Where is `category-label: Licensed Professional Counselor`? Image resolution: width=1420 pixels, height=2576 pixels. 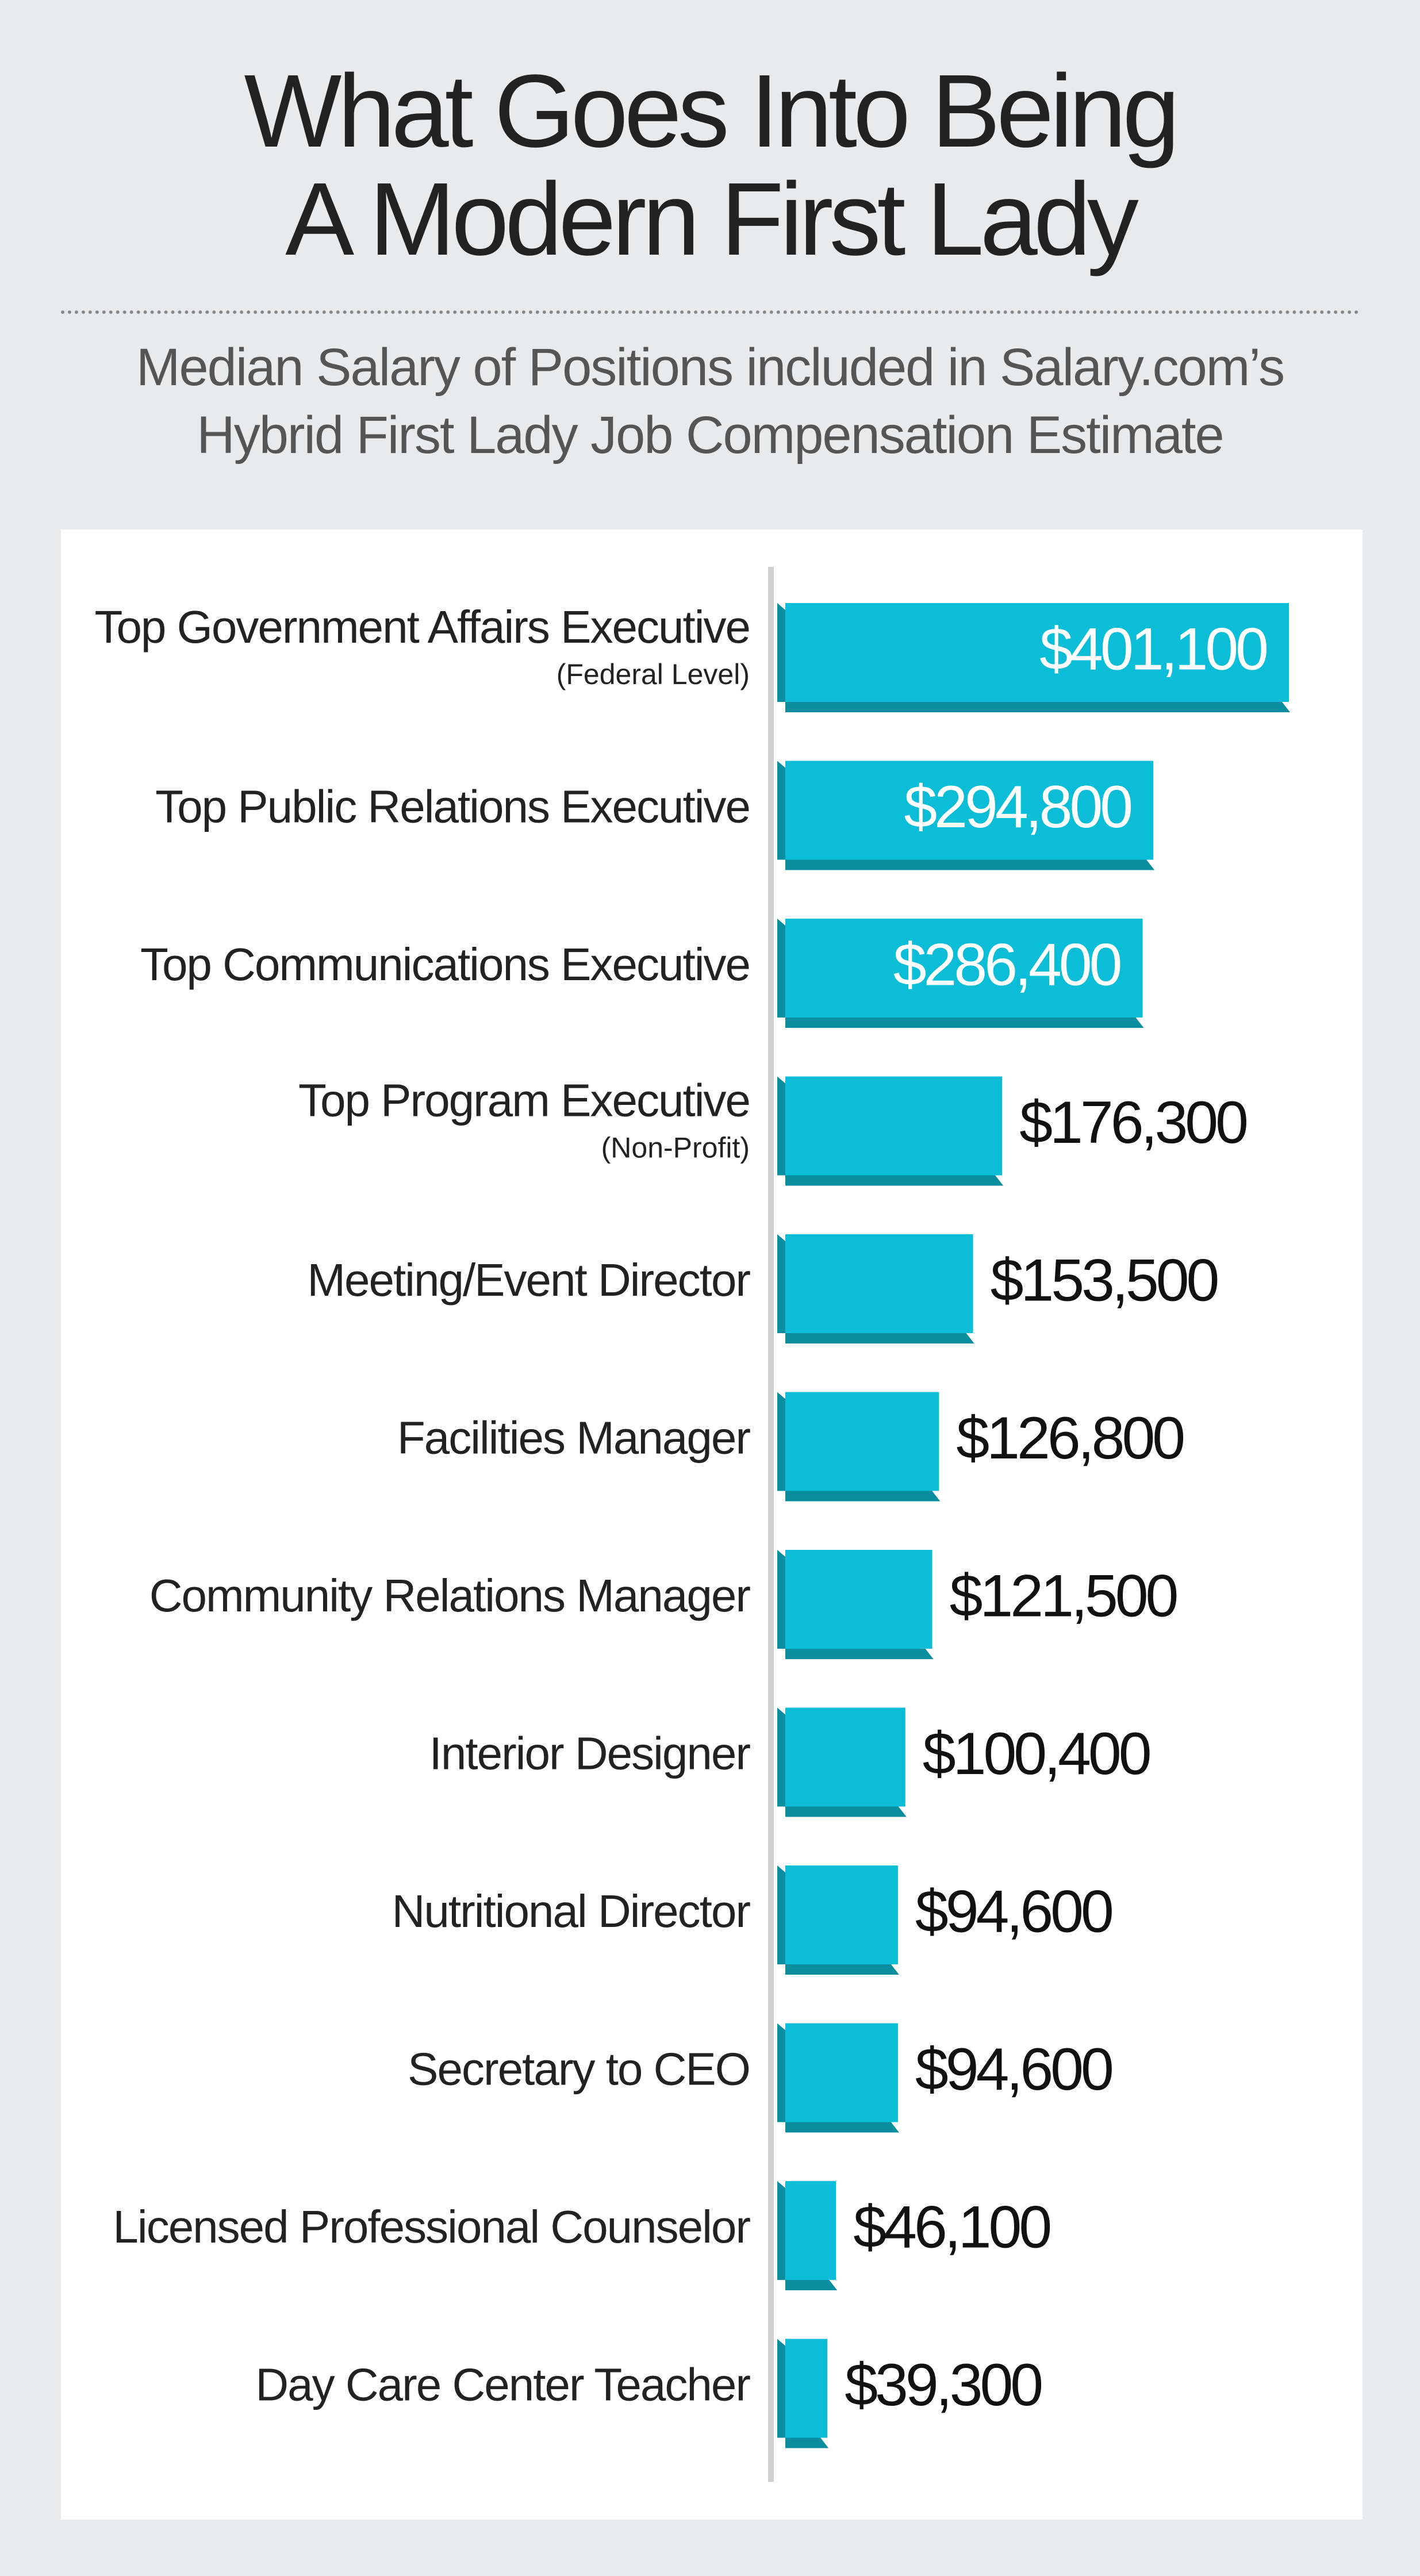 category-label: Licensed Professional Counselor is located at coordinates (431, 2226).